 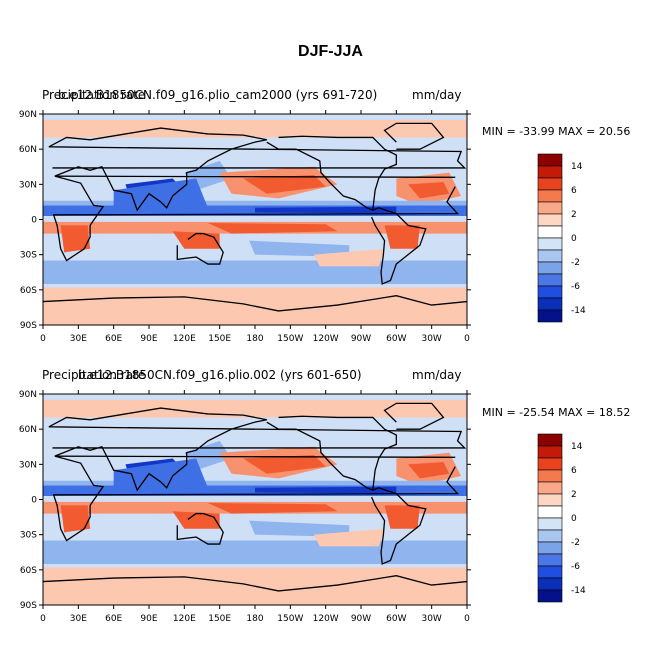 I want to click on lat-tick-label: 90S, so click(x=28, y=606).